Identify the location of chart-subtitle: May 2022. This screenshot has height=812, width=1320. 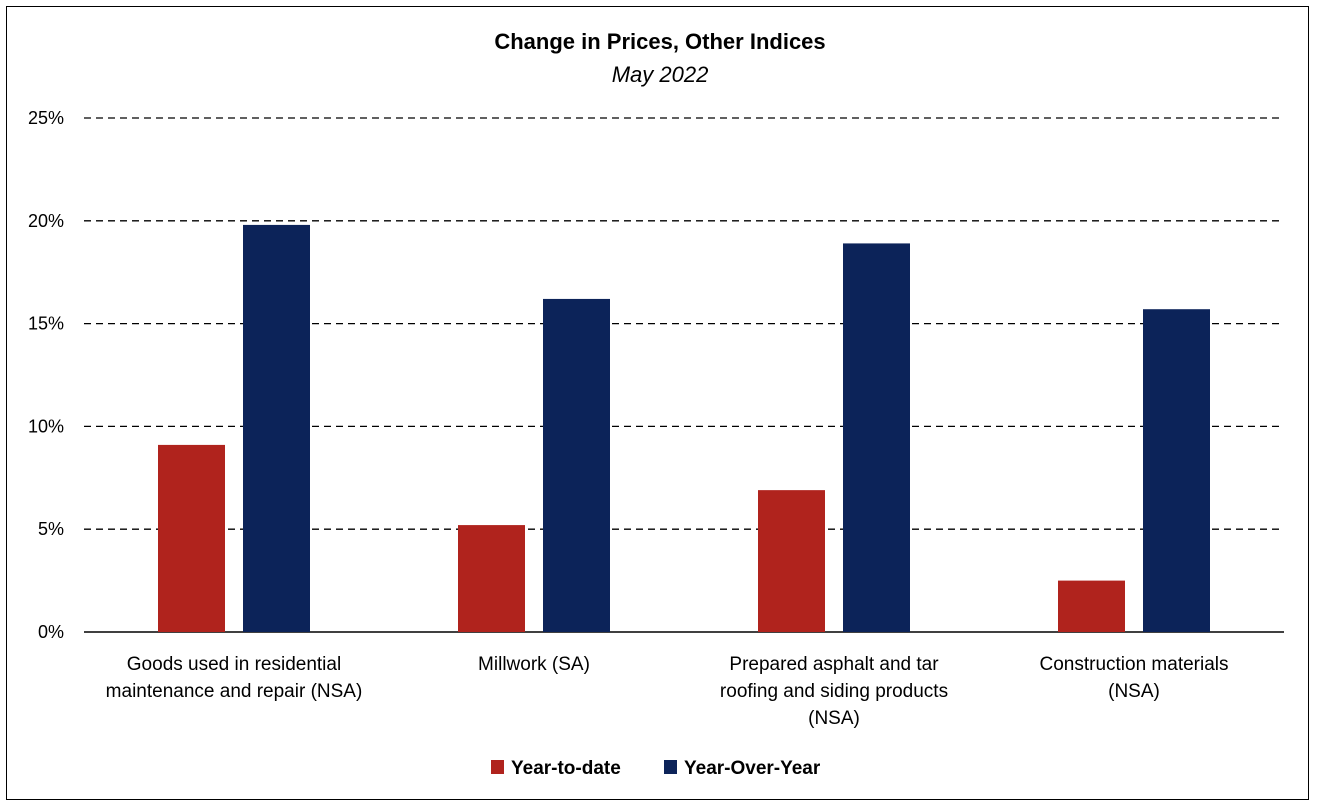
(660, 74).